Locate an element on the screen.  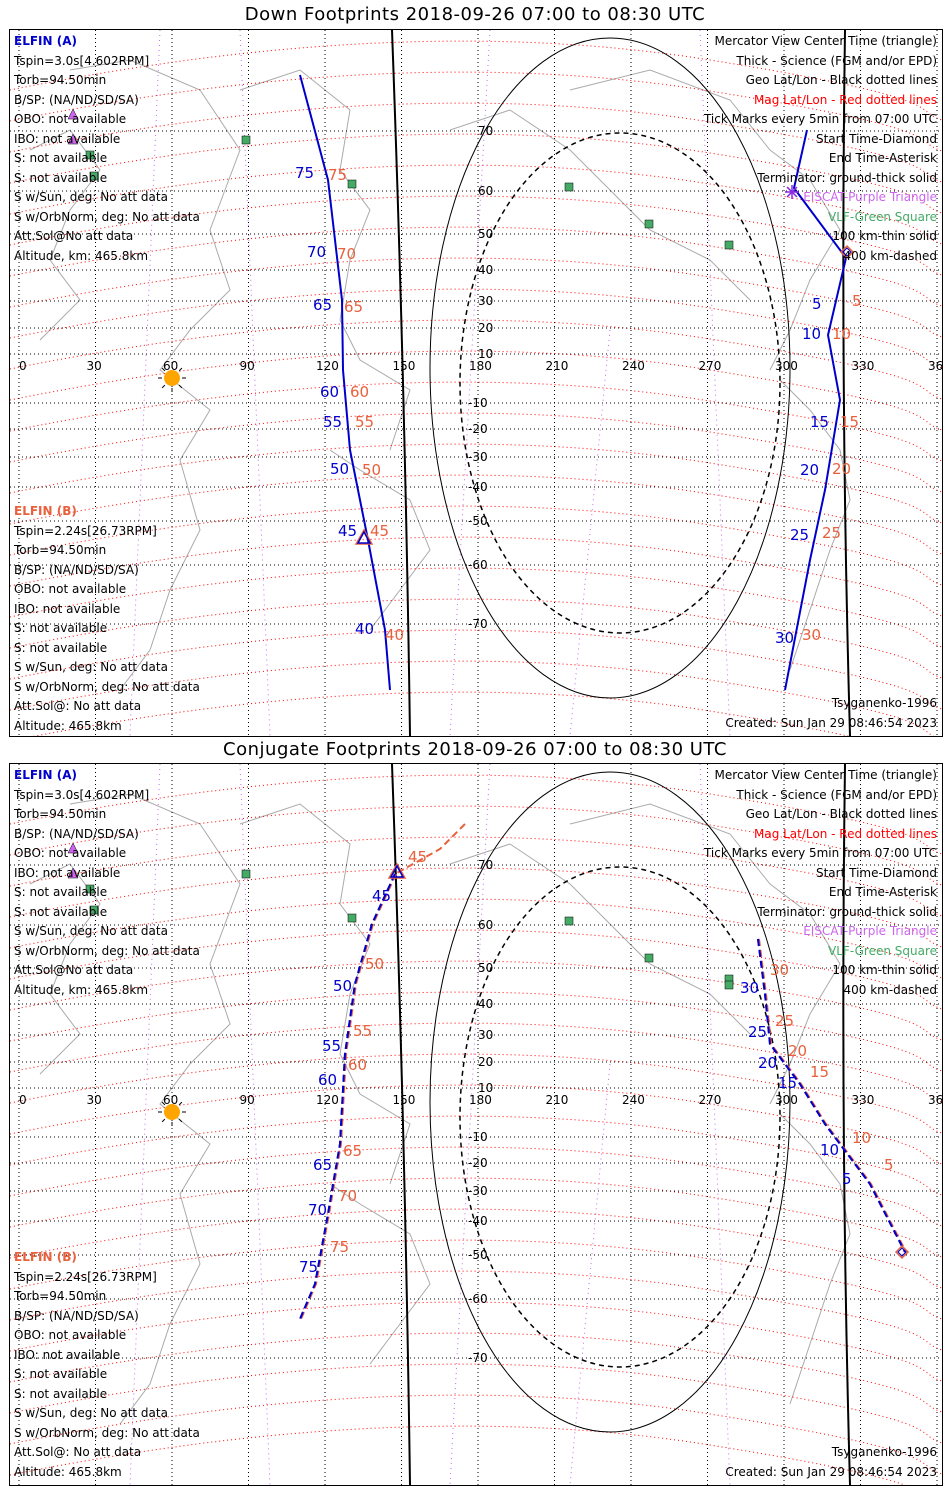
lon-tick-label: 150 is located at coordinates (404, 1100).